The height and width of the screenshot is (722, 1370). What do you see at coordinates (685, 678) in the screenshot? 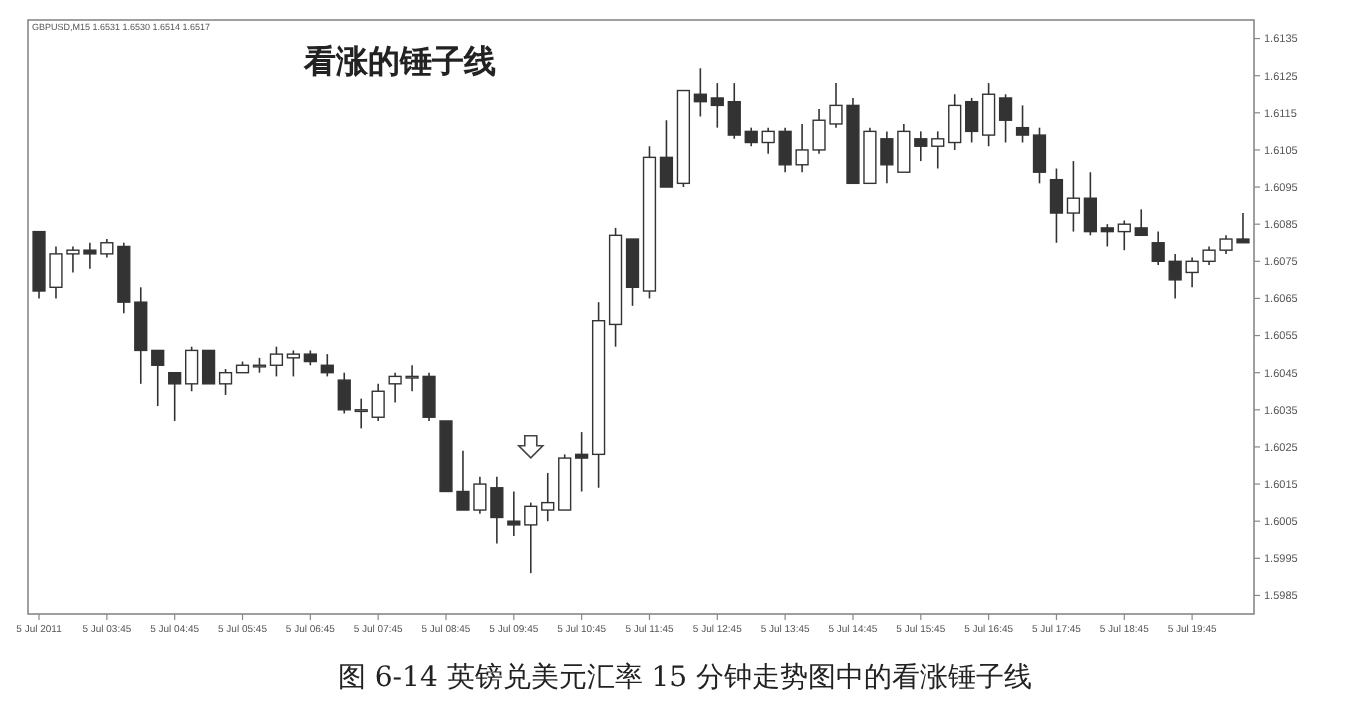
I see `caption: 图 6-14 英镑兑美元汇率 15 分钟走势图中的看涨锤子线` at bounding box center [685, 678].